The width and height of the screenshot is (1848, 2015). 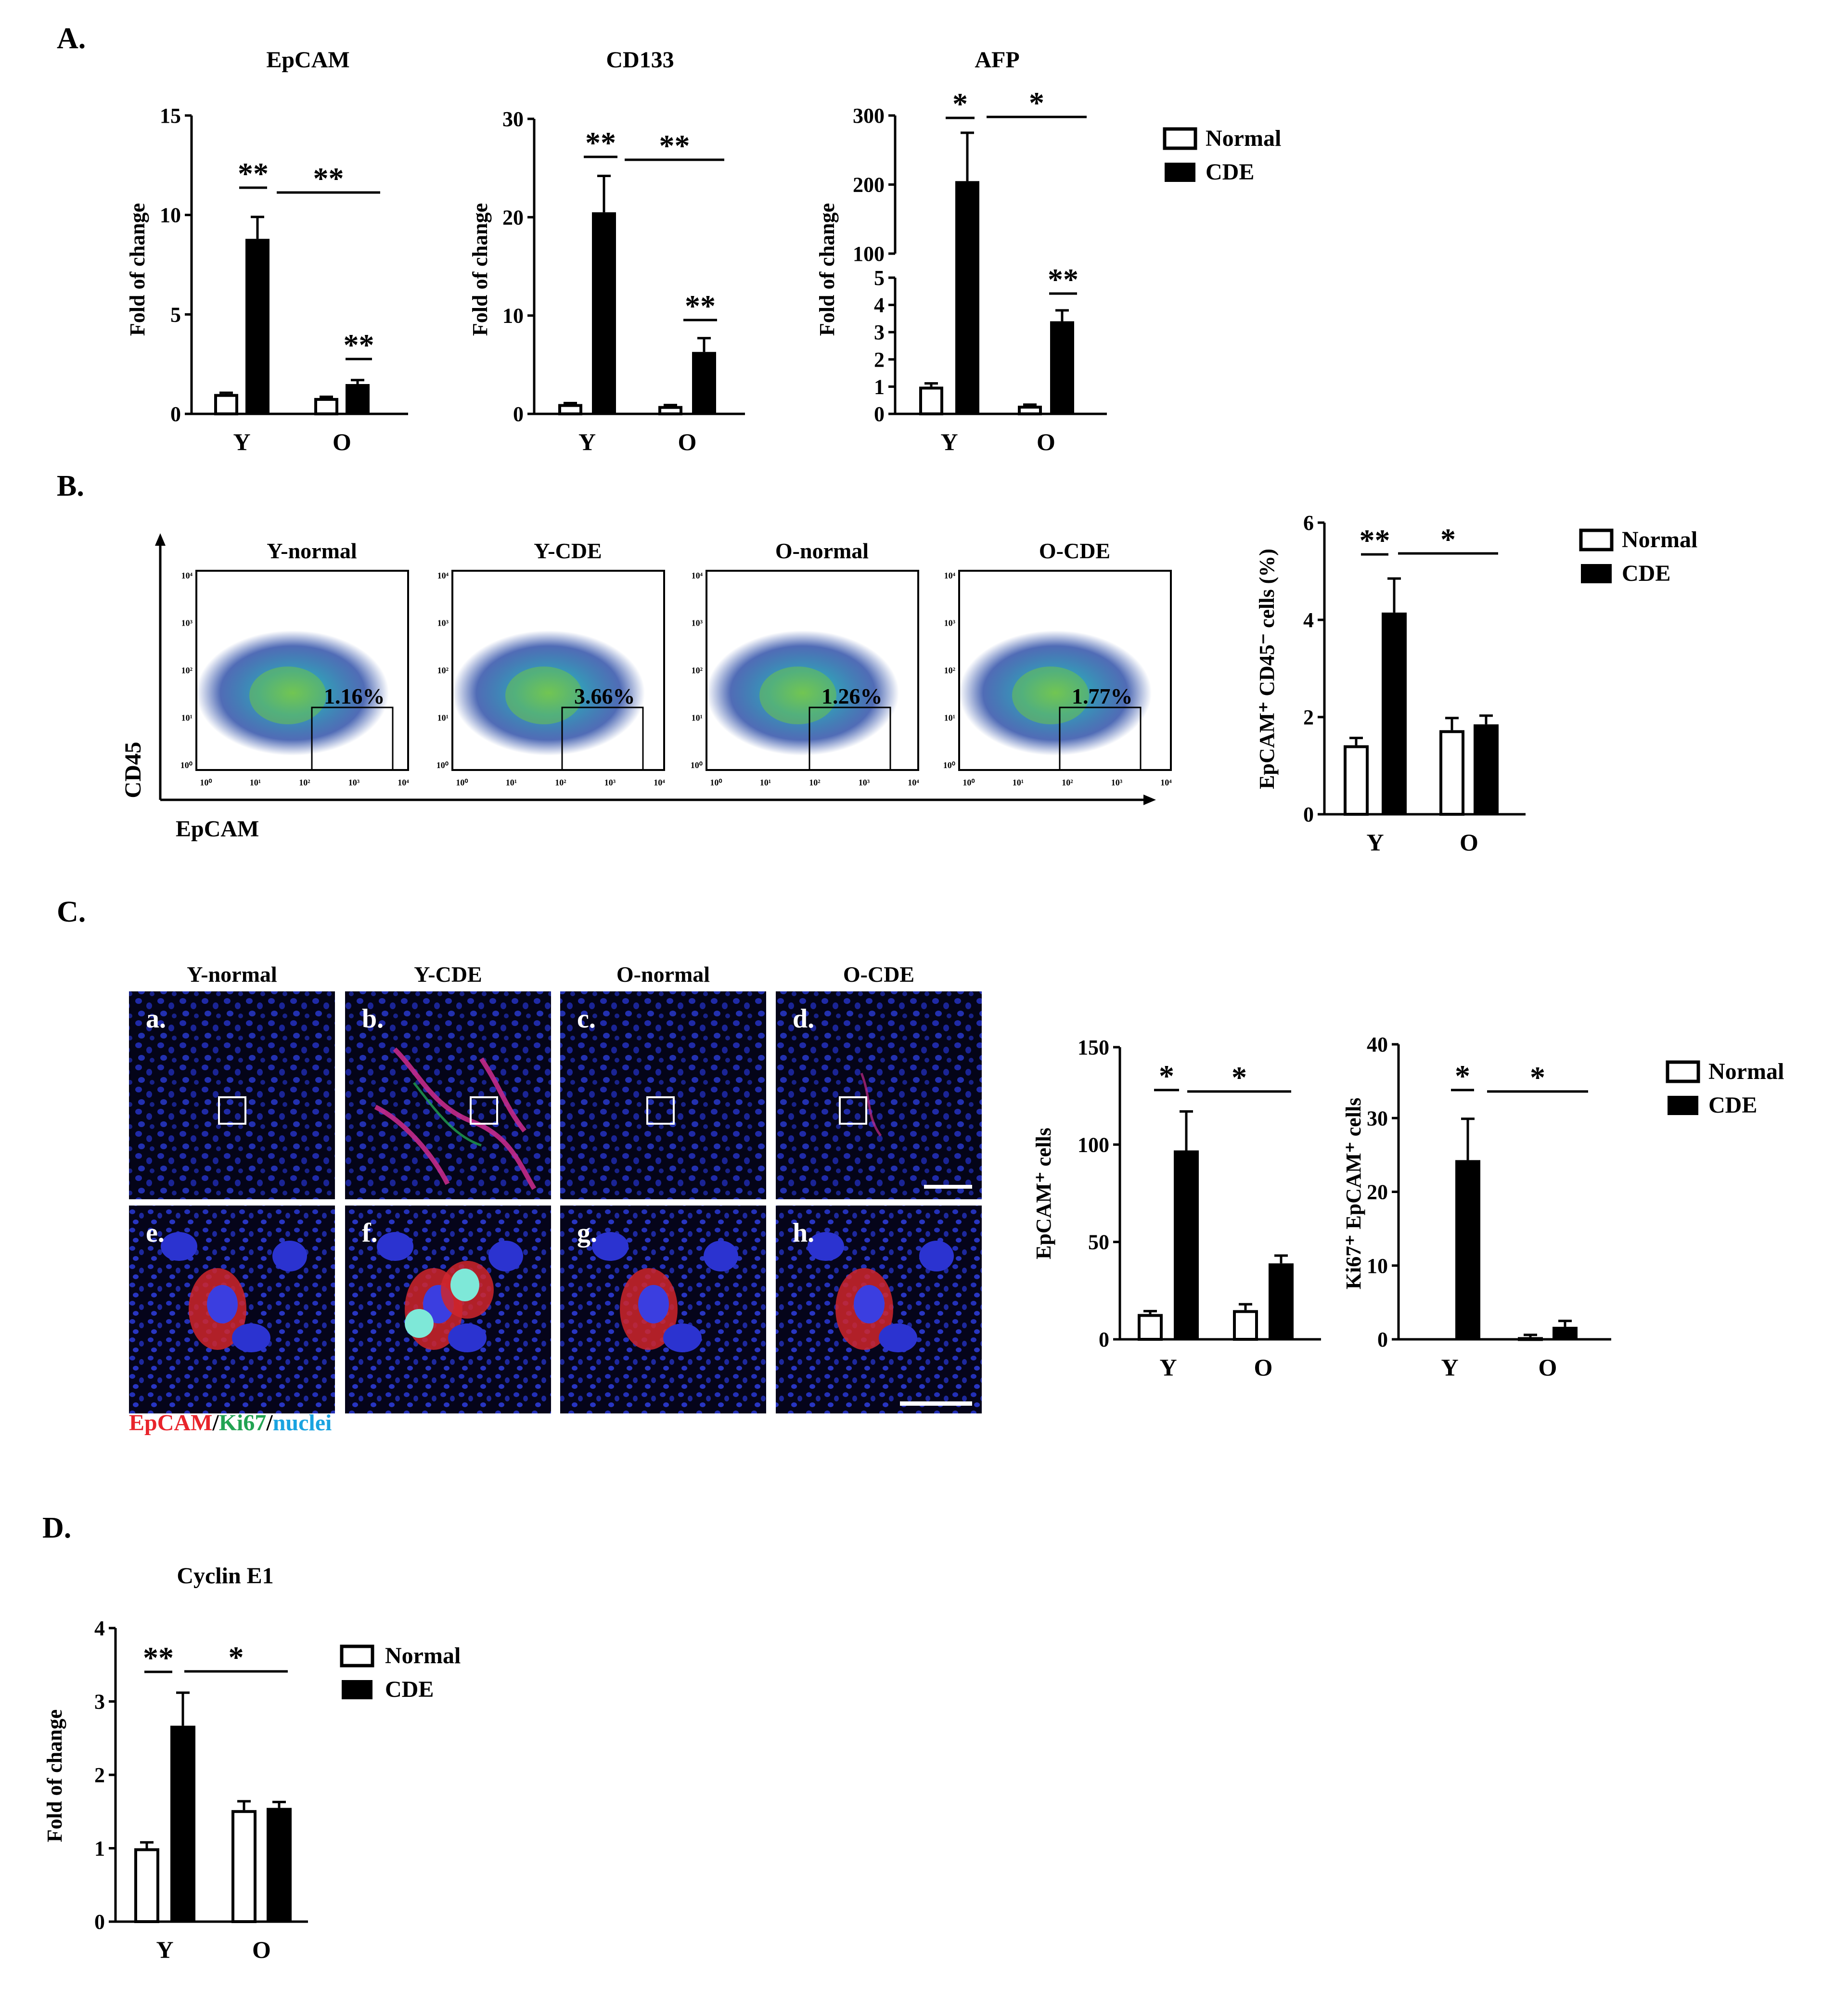 I want to click on ki67-stain, so click(x=447, y=1114).